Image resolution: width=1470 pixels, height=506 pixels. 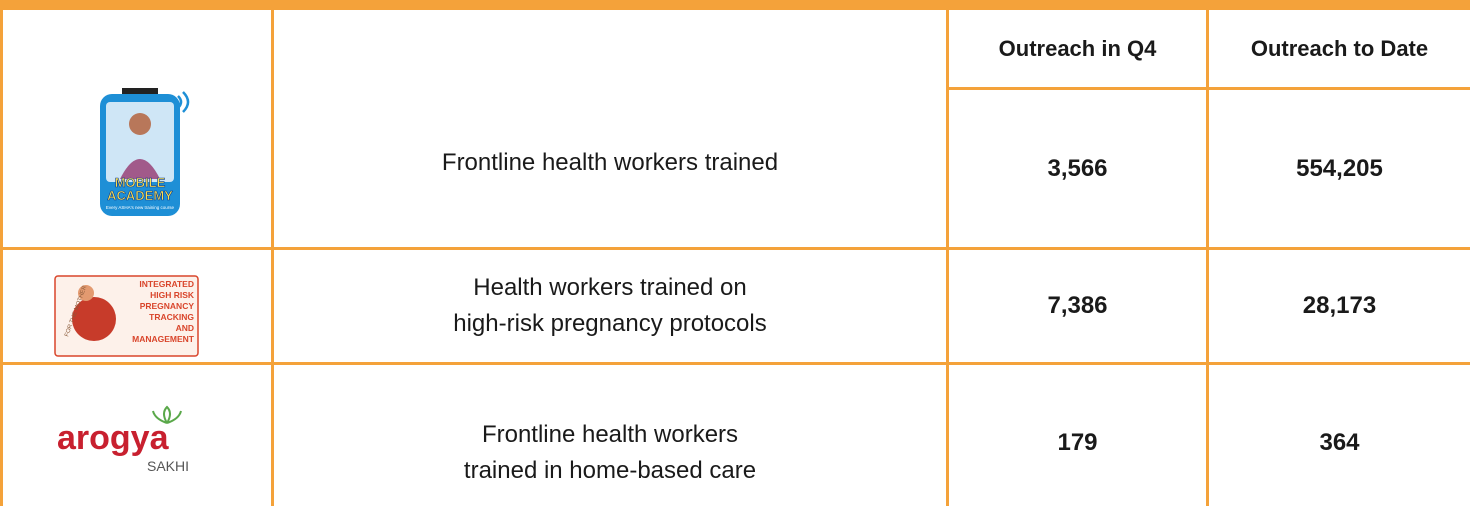 What do you see at coordinates (172, 295) in the screenshot?
I see `logo-text: HIGH RISK` at bounding box center [172, 295].